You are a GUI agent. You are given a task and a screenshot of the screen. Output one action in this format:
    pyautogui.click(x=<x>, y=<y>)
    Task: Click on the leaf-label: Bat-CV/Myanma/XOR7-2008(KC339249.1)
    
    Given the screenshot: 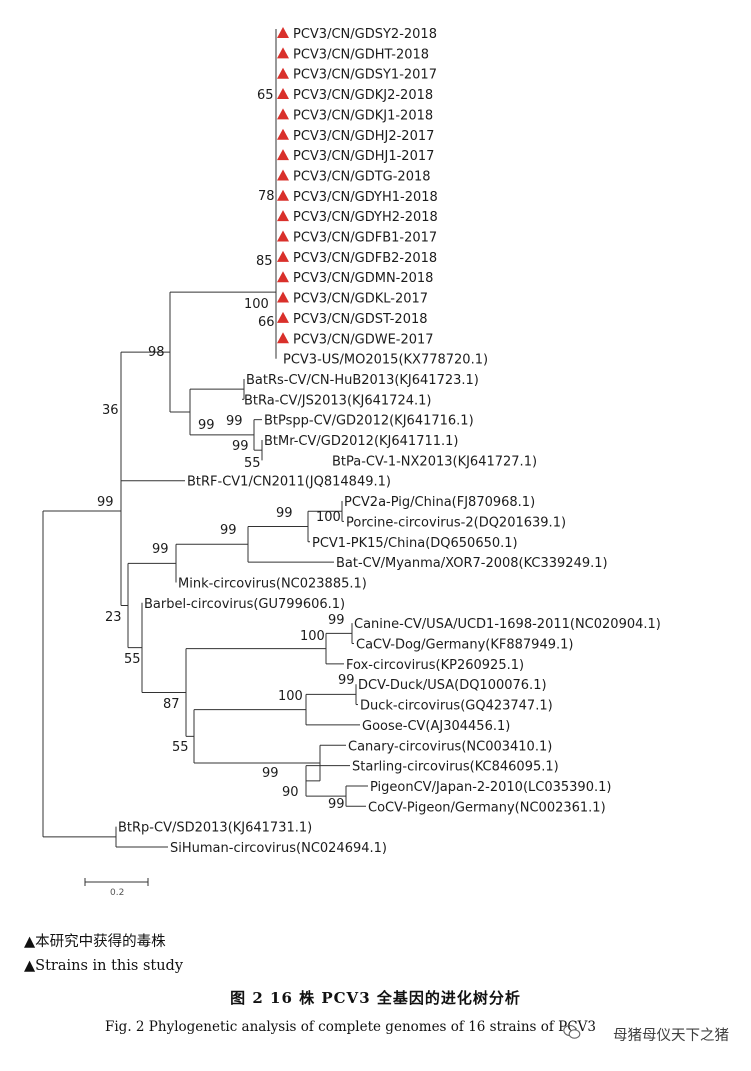 What is the action you would take?
    pyautogui.click(x=472, y=563)
    